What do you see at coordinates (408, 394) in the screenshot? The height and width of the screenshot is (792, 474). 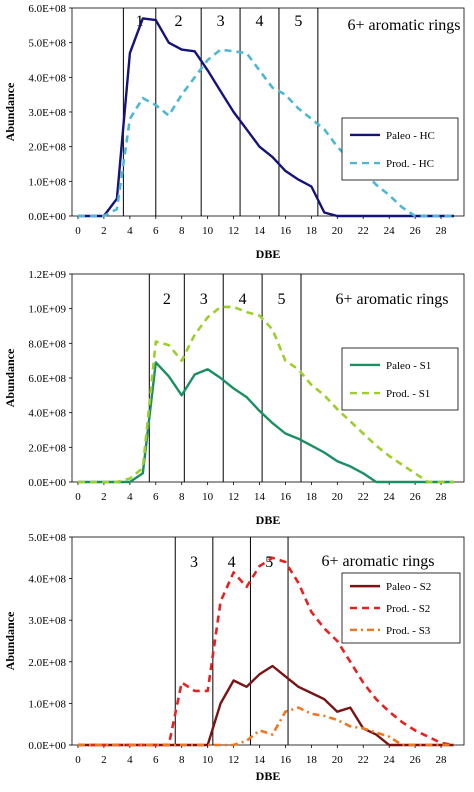 I see `legend-label: Prod. - S1` at bounding box center [408, 394].